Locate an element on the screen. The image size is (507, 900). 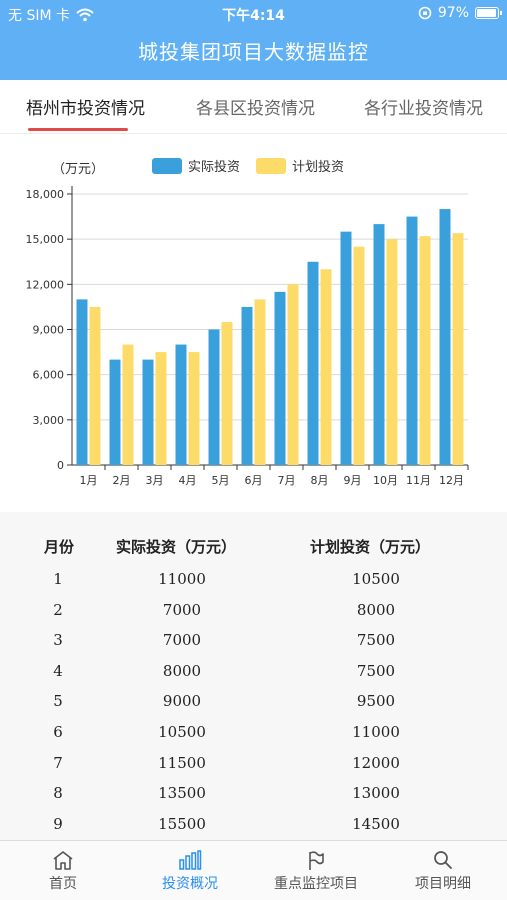
table-cell-actual: 8000 is located at coordinates (182, 670).